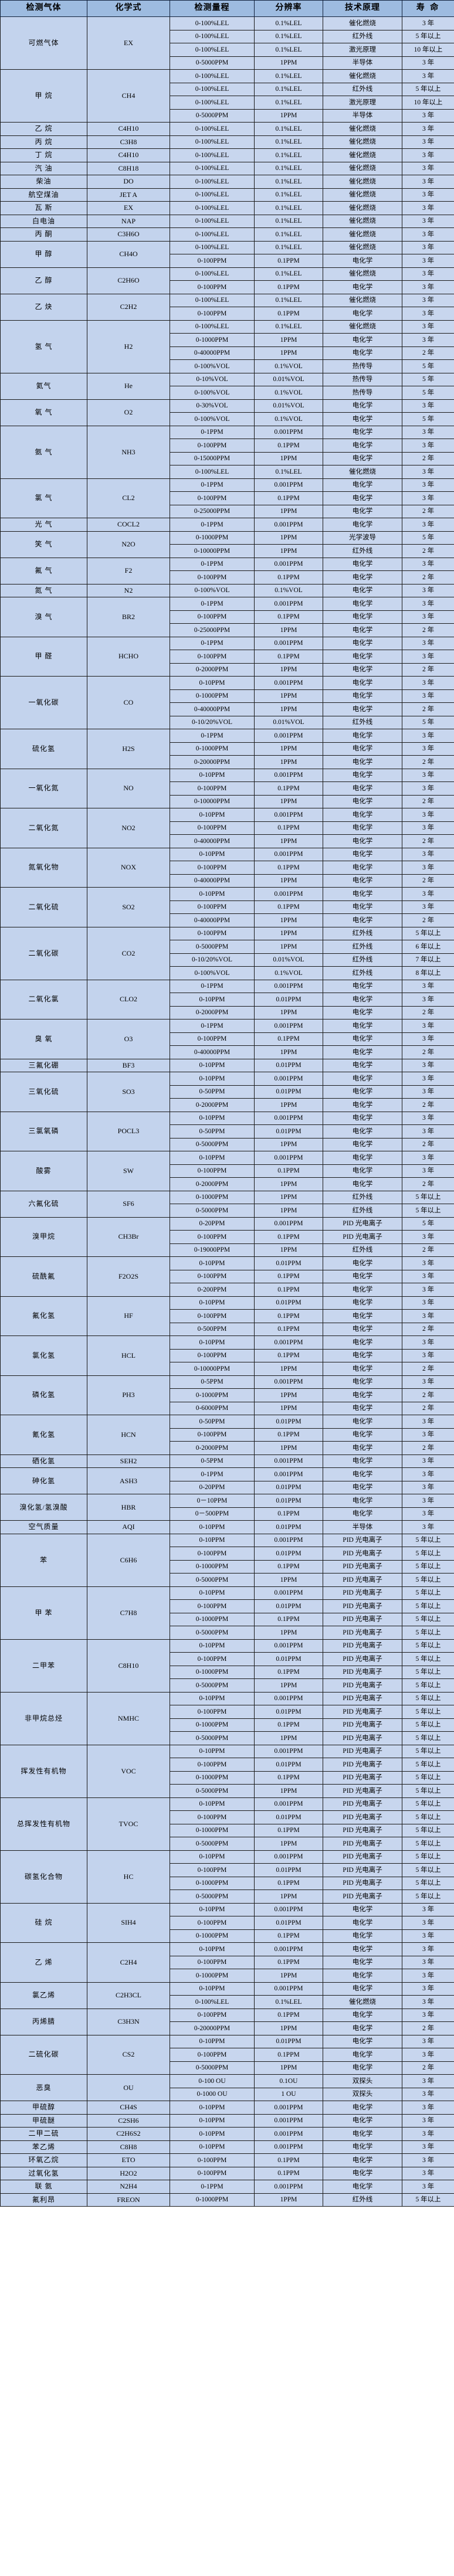 This screenshot has height=2576, width=454. I want to click on gas-name-cell: 总挥发性有机物, so click(43, 1824).